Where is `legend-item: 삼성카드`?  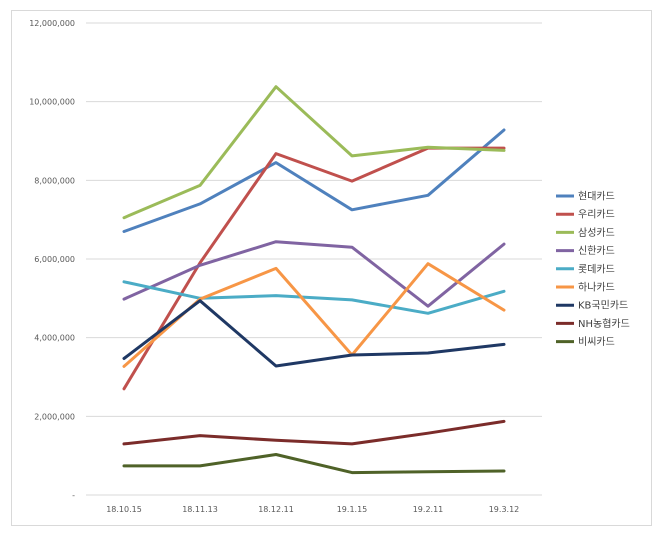
legend-item: 삼성카드 is located at coordinates (585, 233).